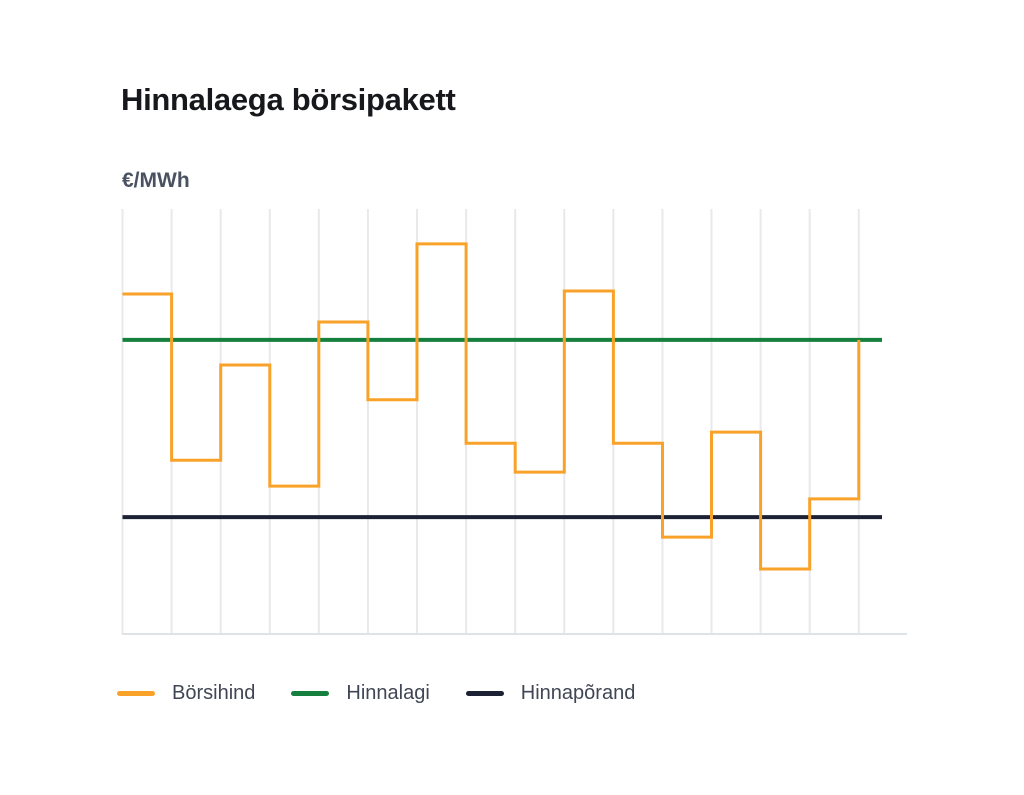 This screenshot has height=795, width=1024. What do you see at coordinates (388, 693) in the screenshot?
I see `legend-label-hinnalagi: Hinnalagi` at bounding box center [388, 693].